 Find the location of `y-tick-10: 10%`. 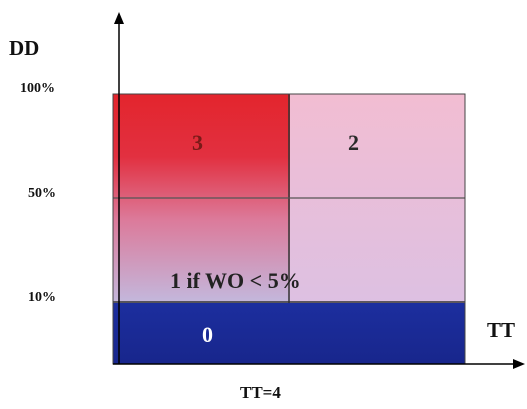

y-tick-10: 10% is located at coordinates (42, 298).